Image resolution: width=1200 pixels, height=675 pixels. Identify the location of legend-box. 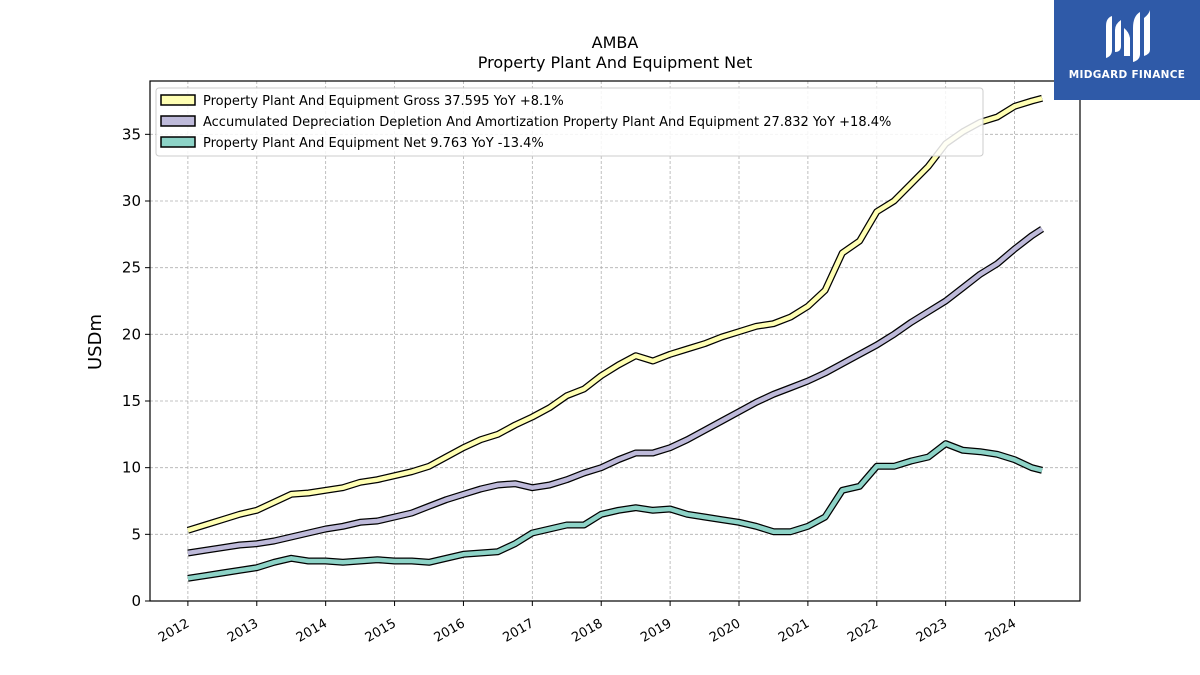
(569, 122).